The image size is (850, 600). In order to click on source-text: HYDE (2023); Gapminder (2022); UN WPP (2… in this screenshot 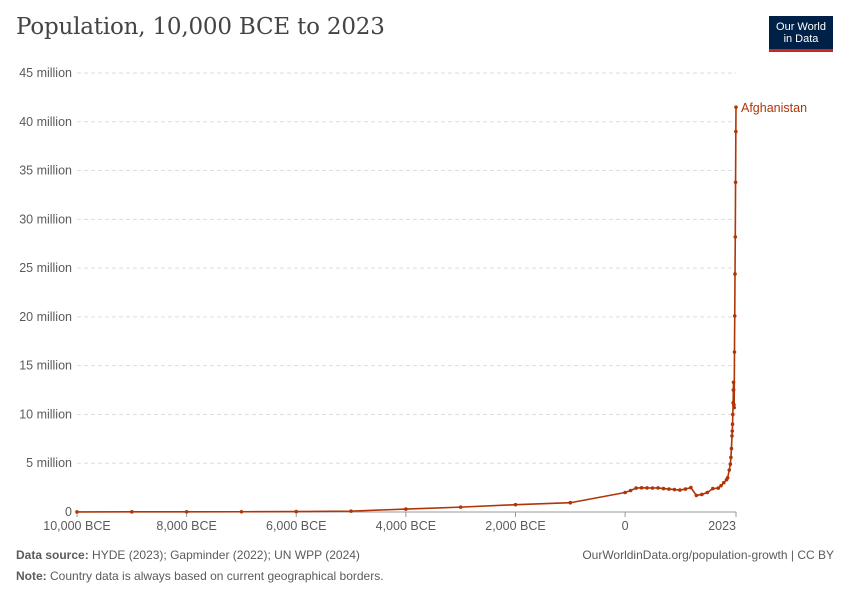, I will do `click(226, 555)`.